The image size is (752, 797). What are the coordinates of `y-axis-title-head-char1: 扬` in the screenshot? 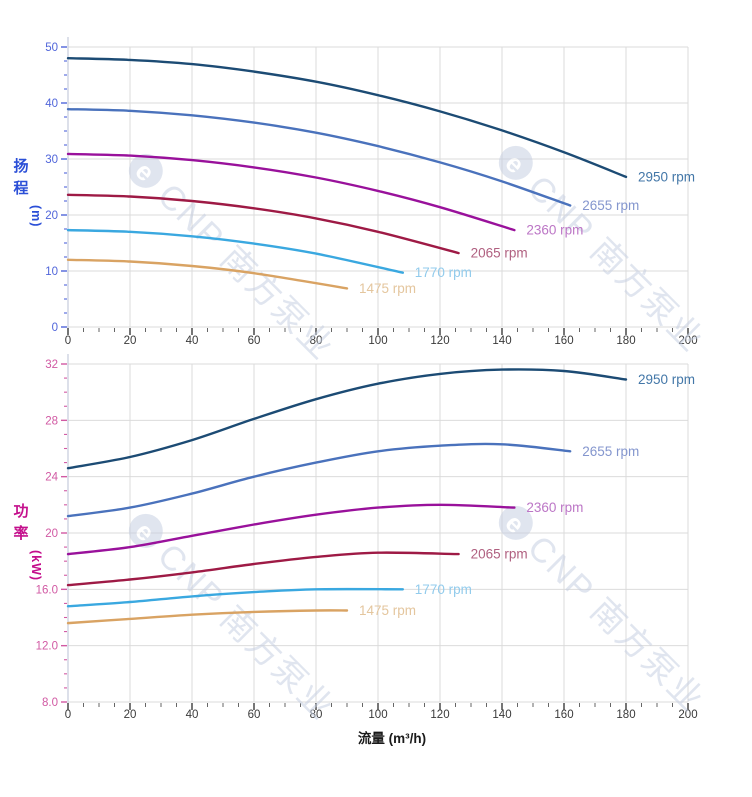 It's located at (21, 166).